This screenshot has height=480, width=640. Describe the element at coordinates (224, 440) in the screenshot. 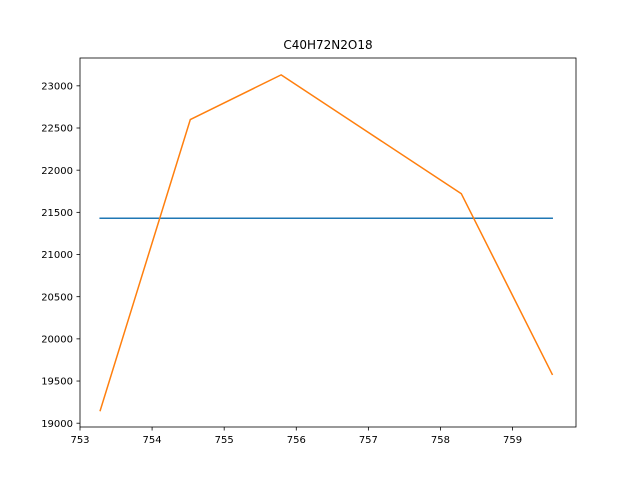

I see `x-tick-label: 755` at that location.